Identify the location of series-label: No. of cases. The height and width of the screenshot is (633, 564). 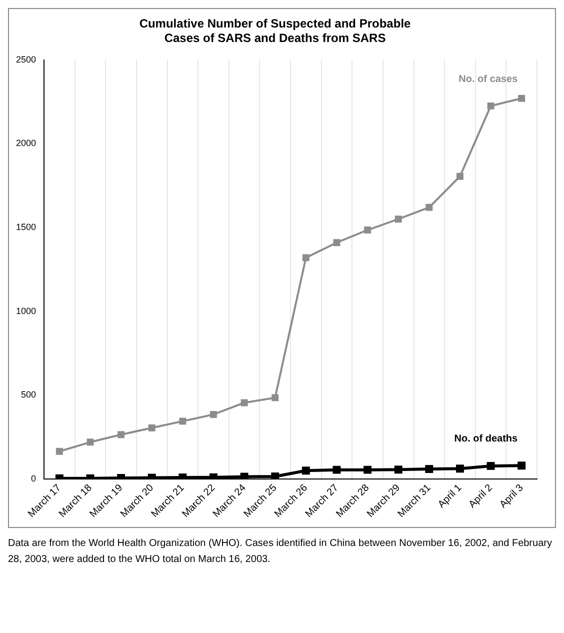
(488, 80).